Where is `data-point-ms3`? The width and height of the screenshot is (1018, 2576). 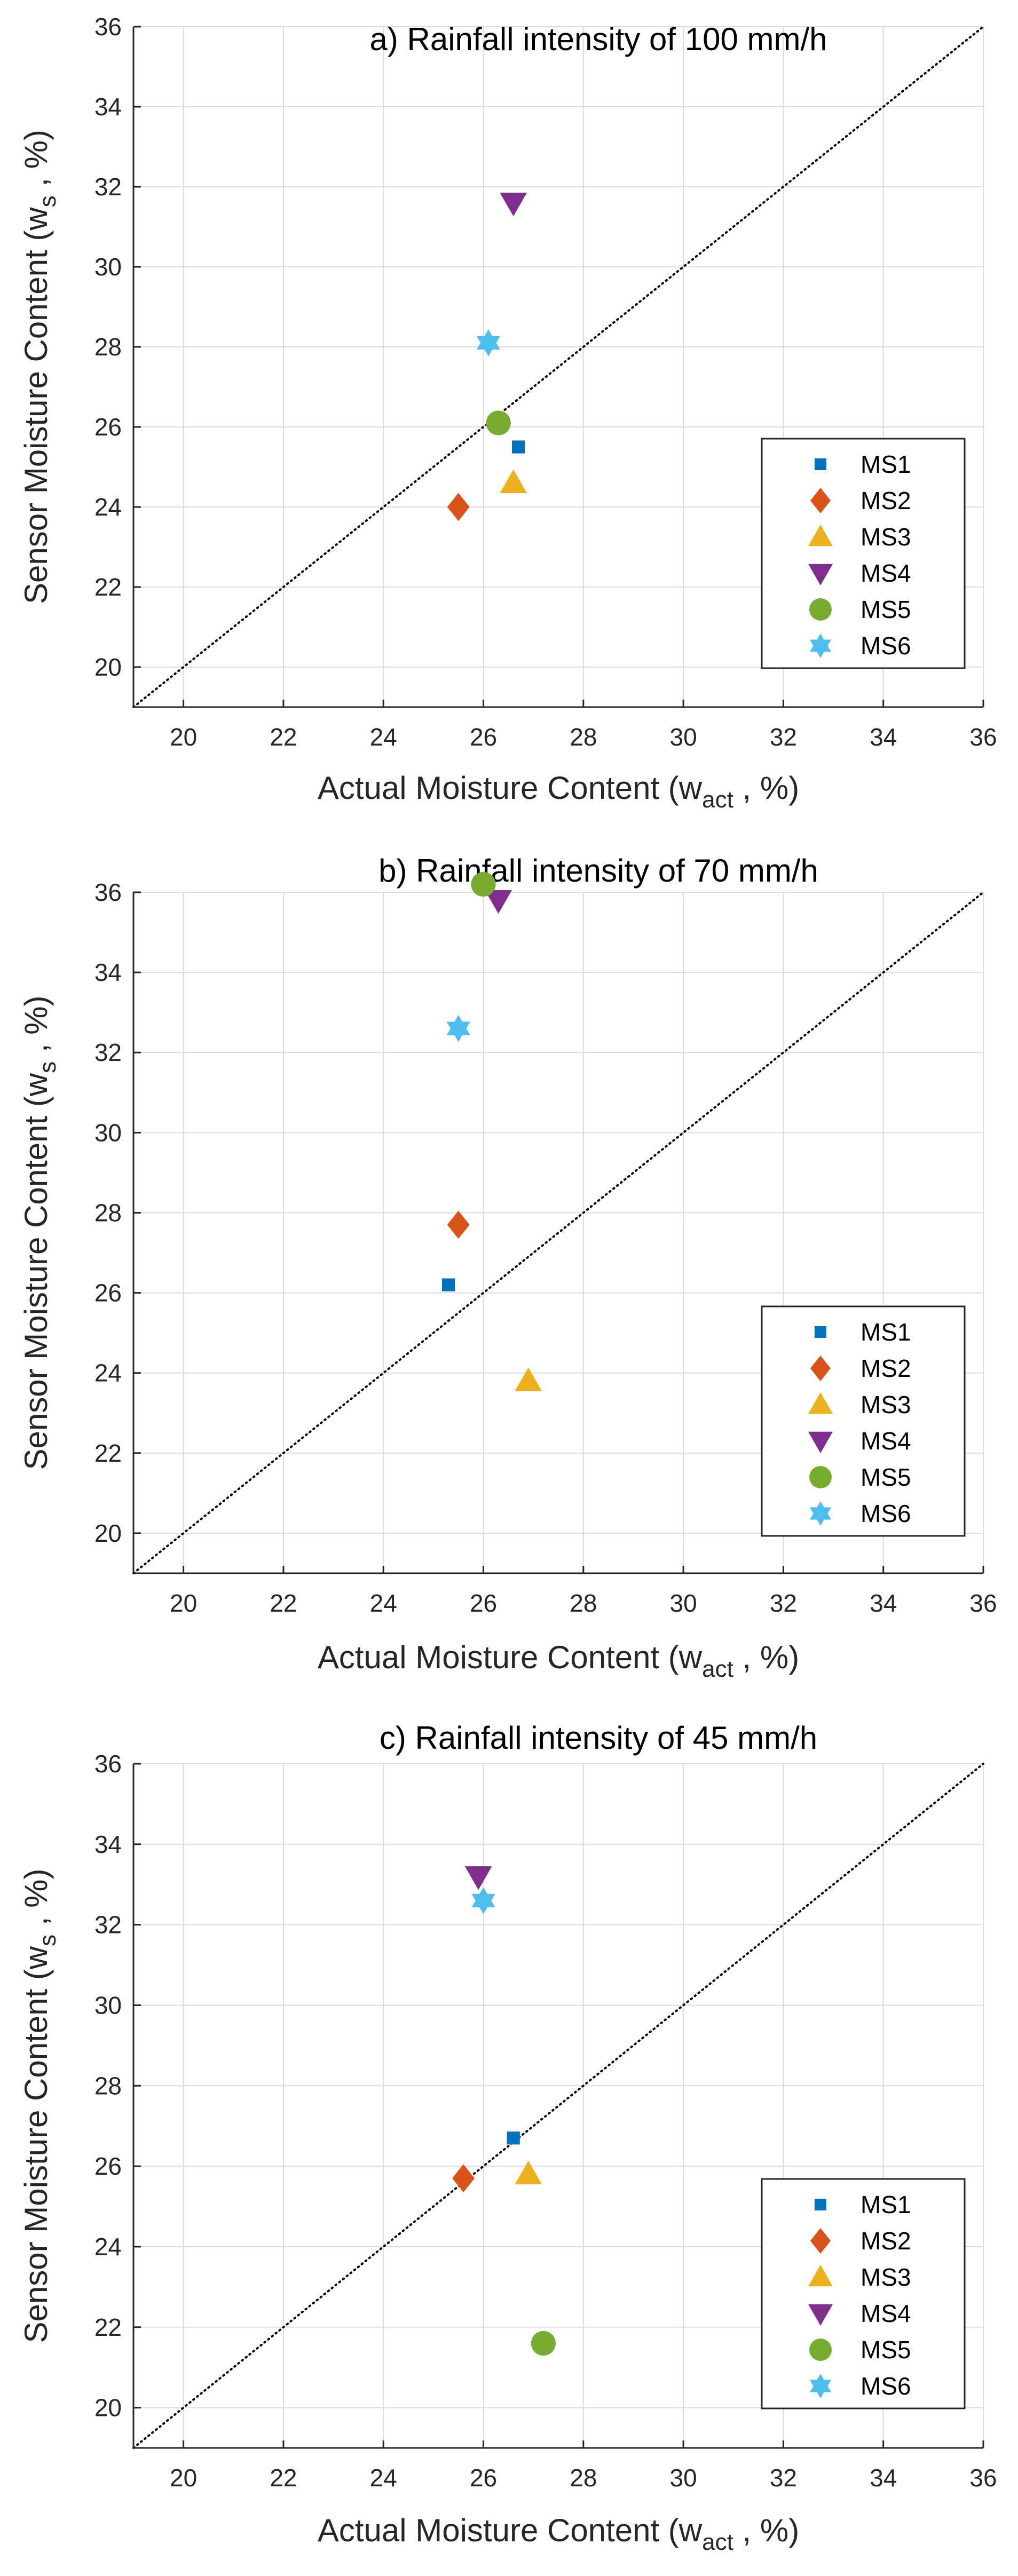 data-point-ms3 is located at coordinates (528, 2172).